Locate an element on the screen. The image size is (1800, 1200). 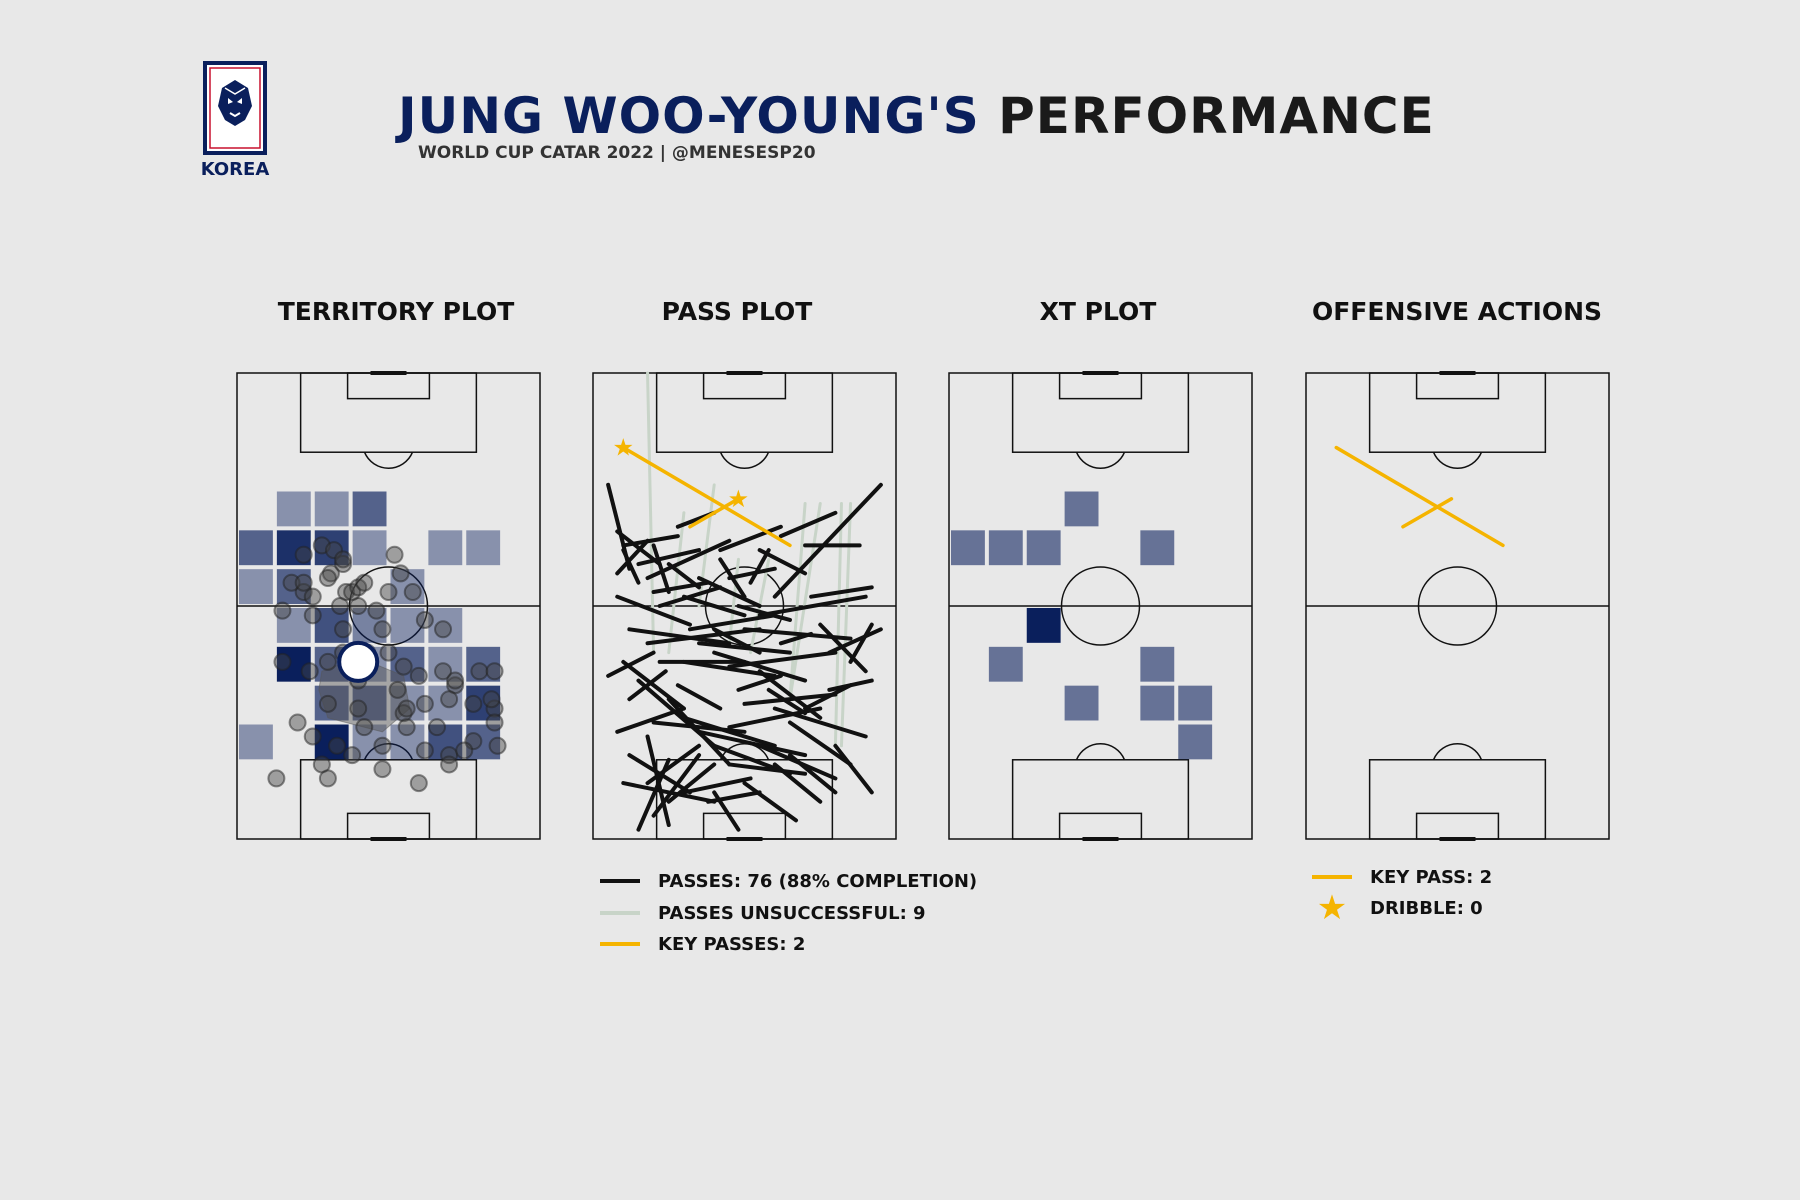
legend-unsuccessful-swatch is located at coordinates (620, 913).